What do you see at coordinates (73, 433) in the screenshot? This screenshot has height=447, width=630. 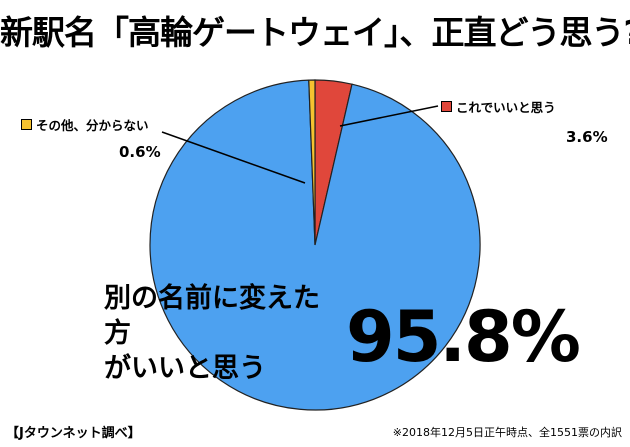 I see `source-credit: 【Jタウンネット調べ】` at bounding box center [73, 433].